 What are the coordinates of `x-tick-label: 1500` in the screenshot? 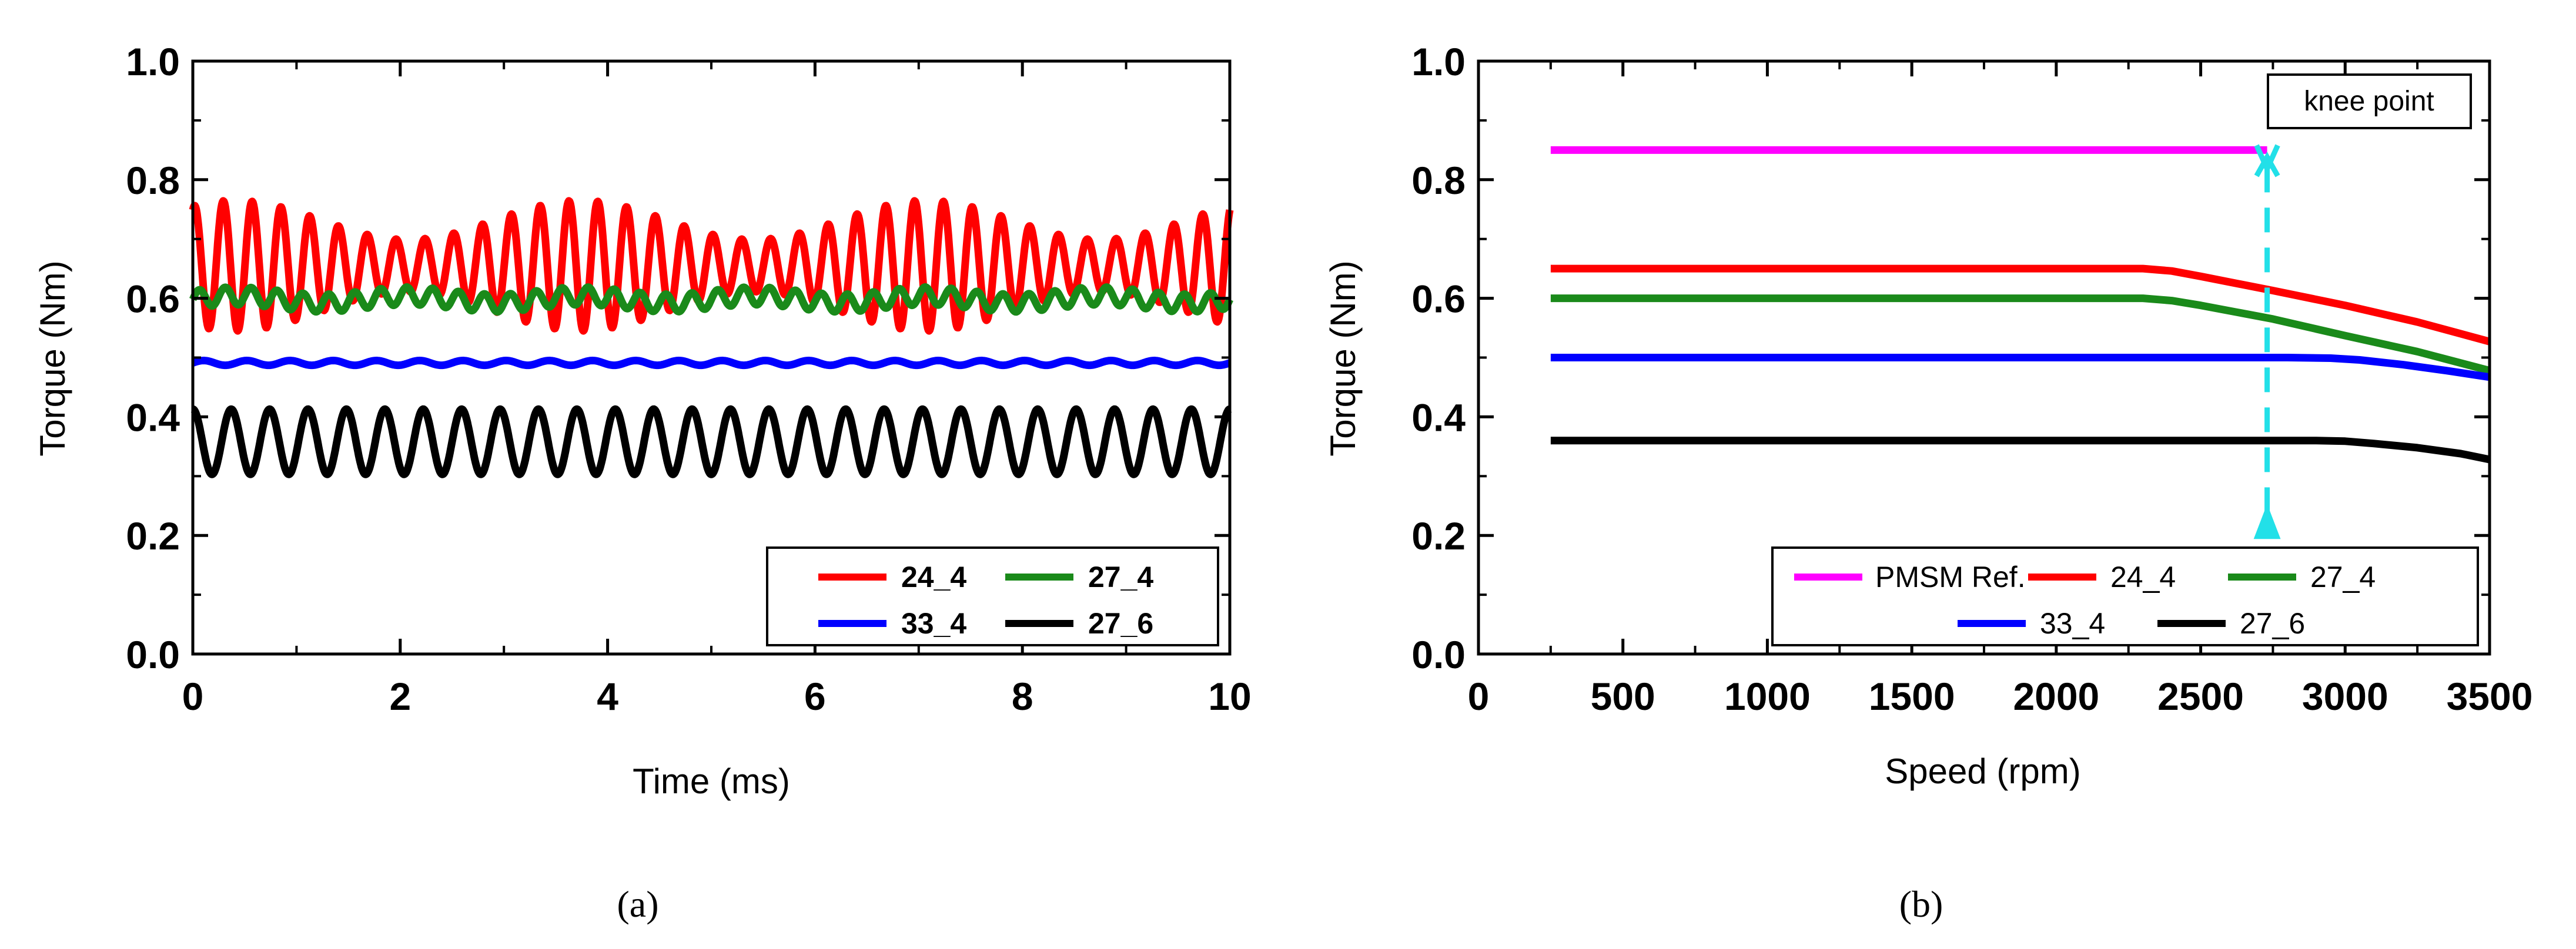 It's located at (1912, 696).